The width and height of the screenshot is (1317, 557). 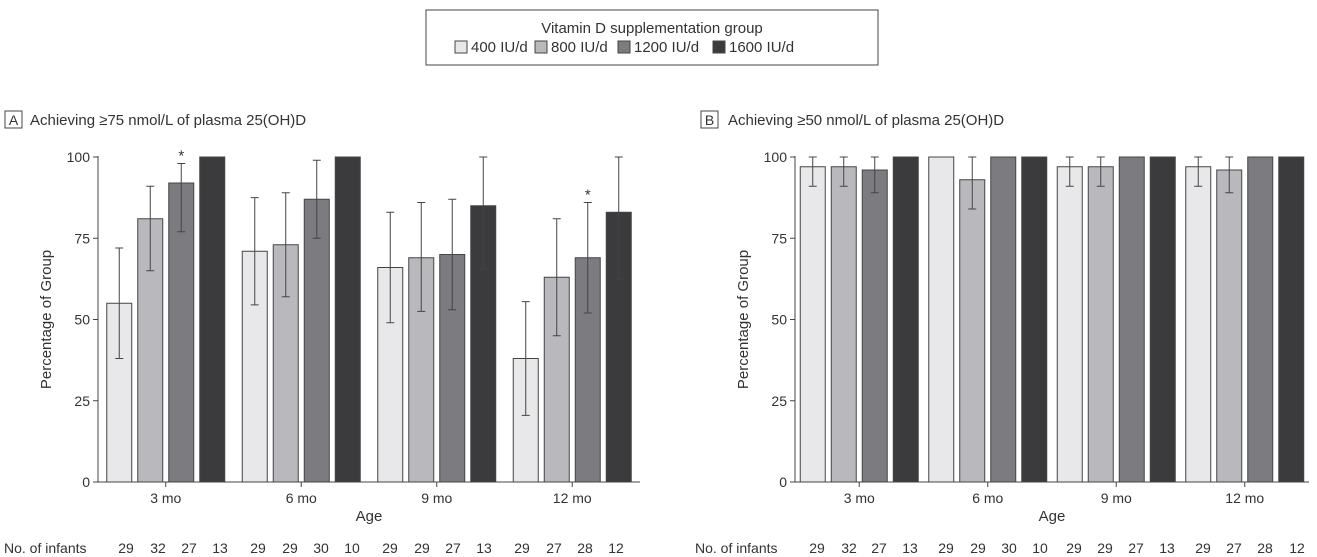 I want to click on legend-label: 800 IU/d, so click(x=579, y=47).